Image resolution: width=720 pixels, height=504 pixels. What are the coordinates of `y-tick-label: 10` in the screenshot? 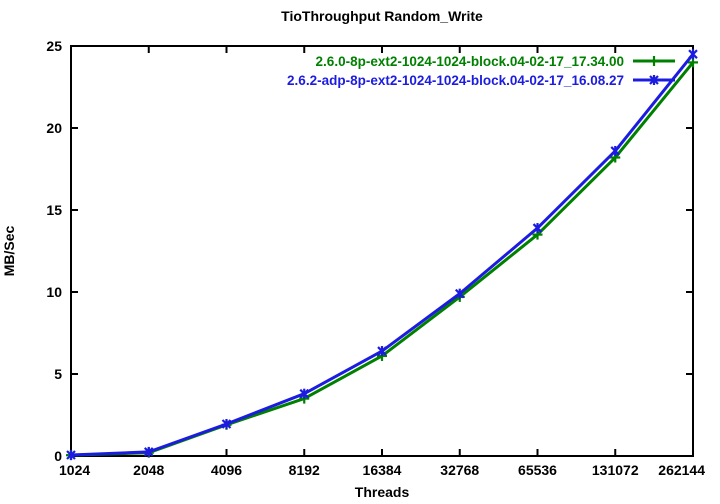 It's located at (54, 292).